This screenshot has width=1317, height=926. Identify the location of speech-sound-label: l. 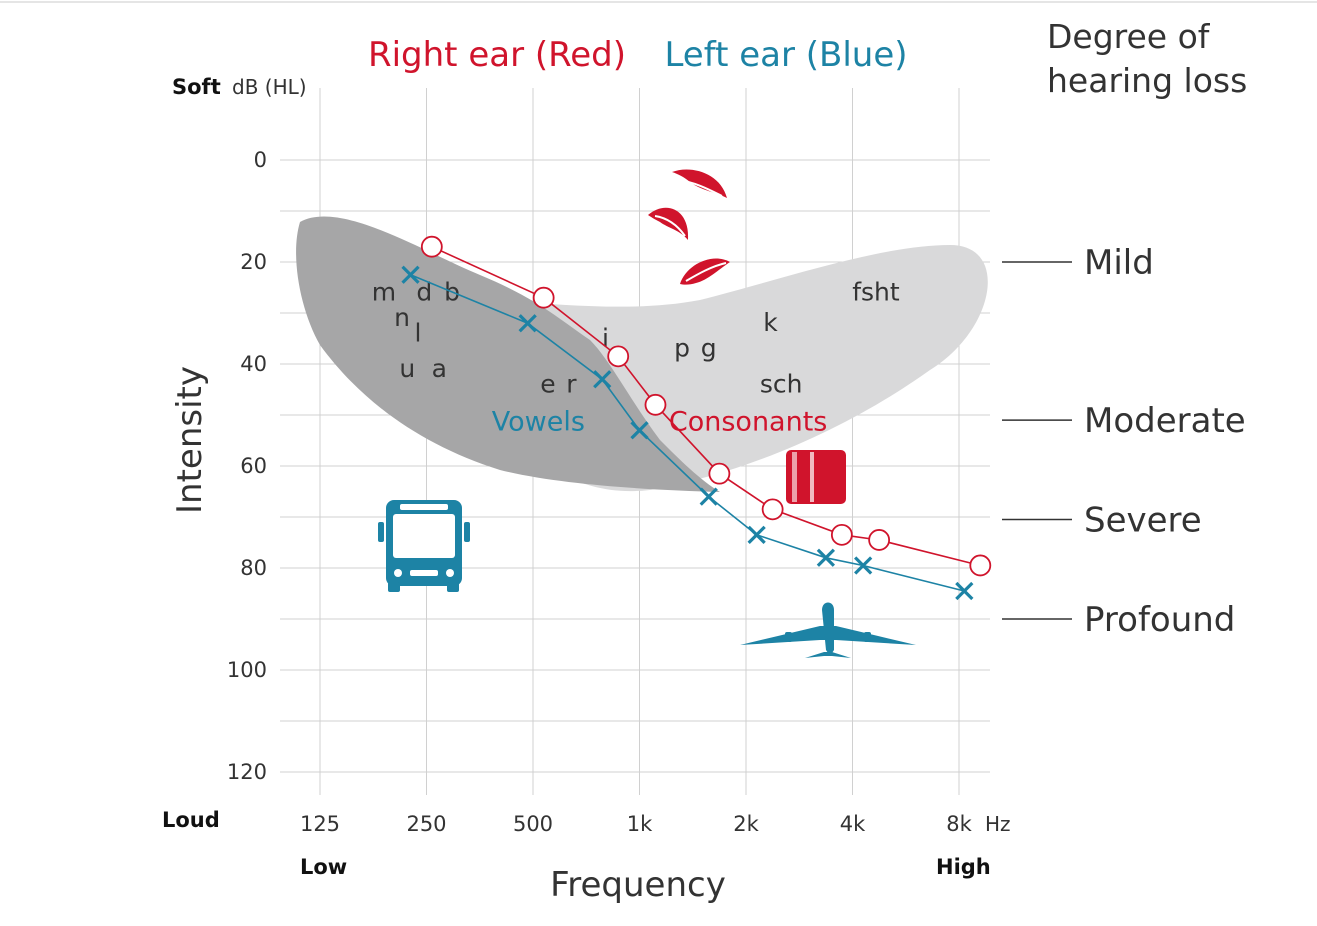
(418, 332).